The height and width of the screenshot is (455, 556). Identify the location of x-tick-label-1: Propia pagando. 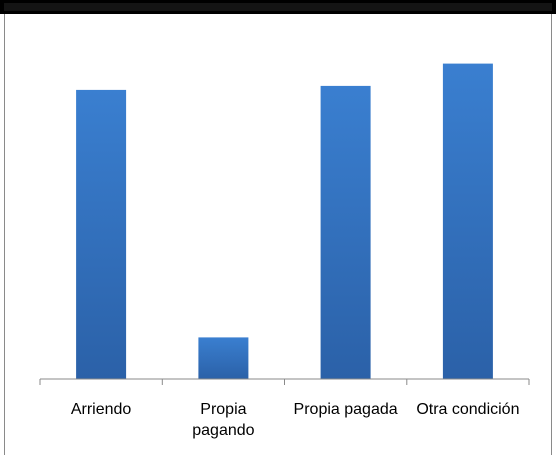
(223, 420).